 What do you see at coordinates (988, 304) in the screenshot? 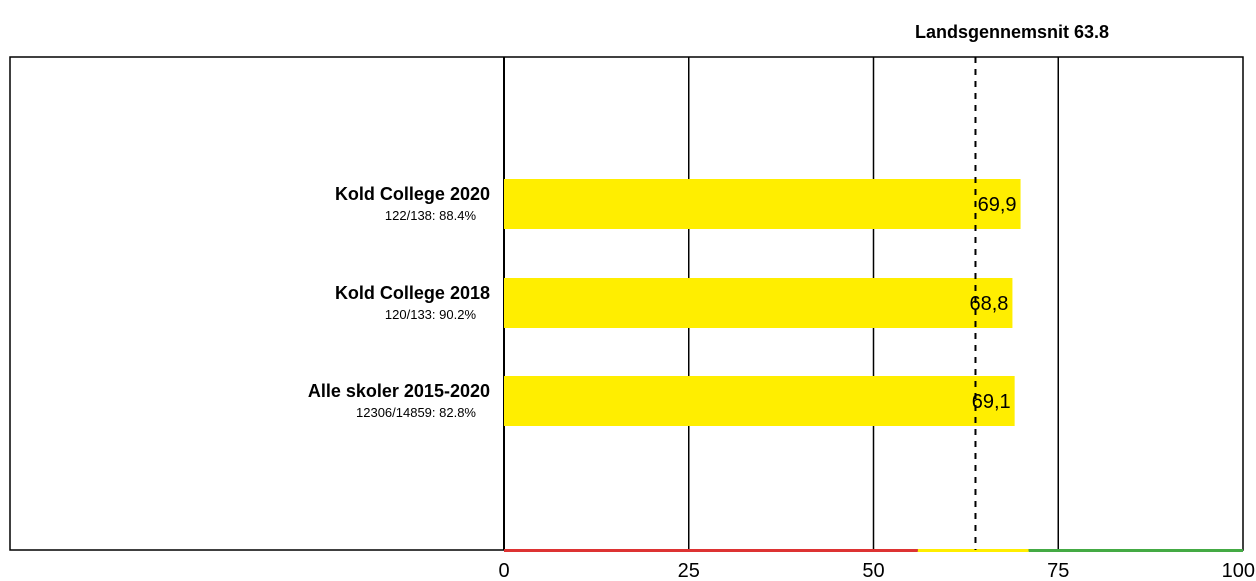
I see `value-label-2: 68,8` at bounding box center [988, 304].